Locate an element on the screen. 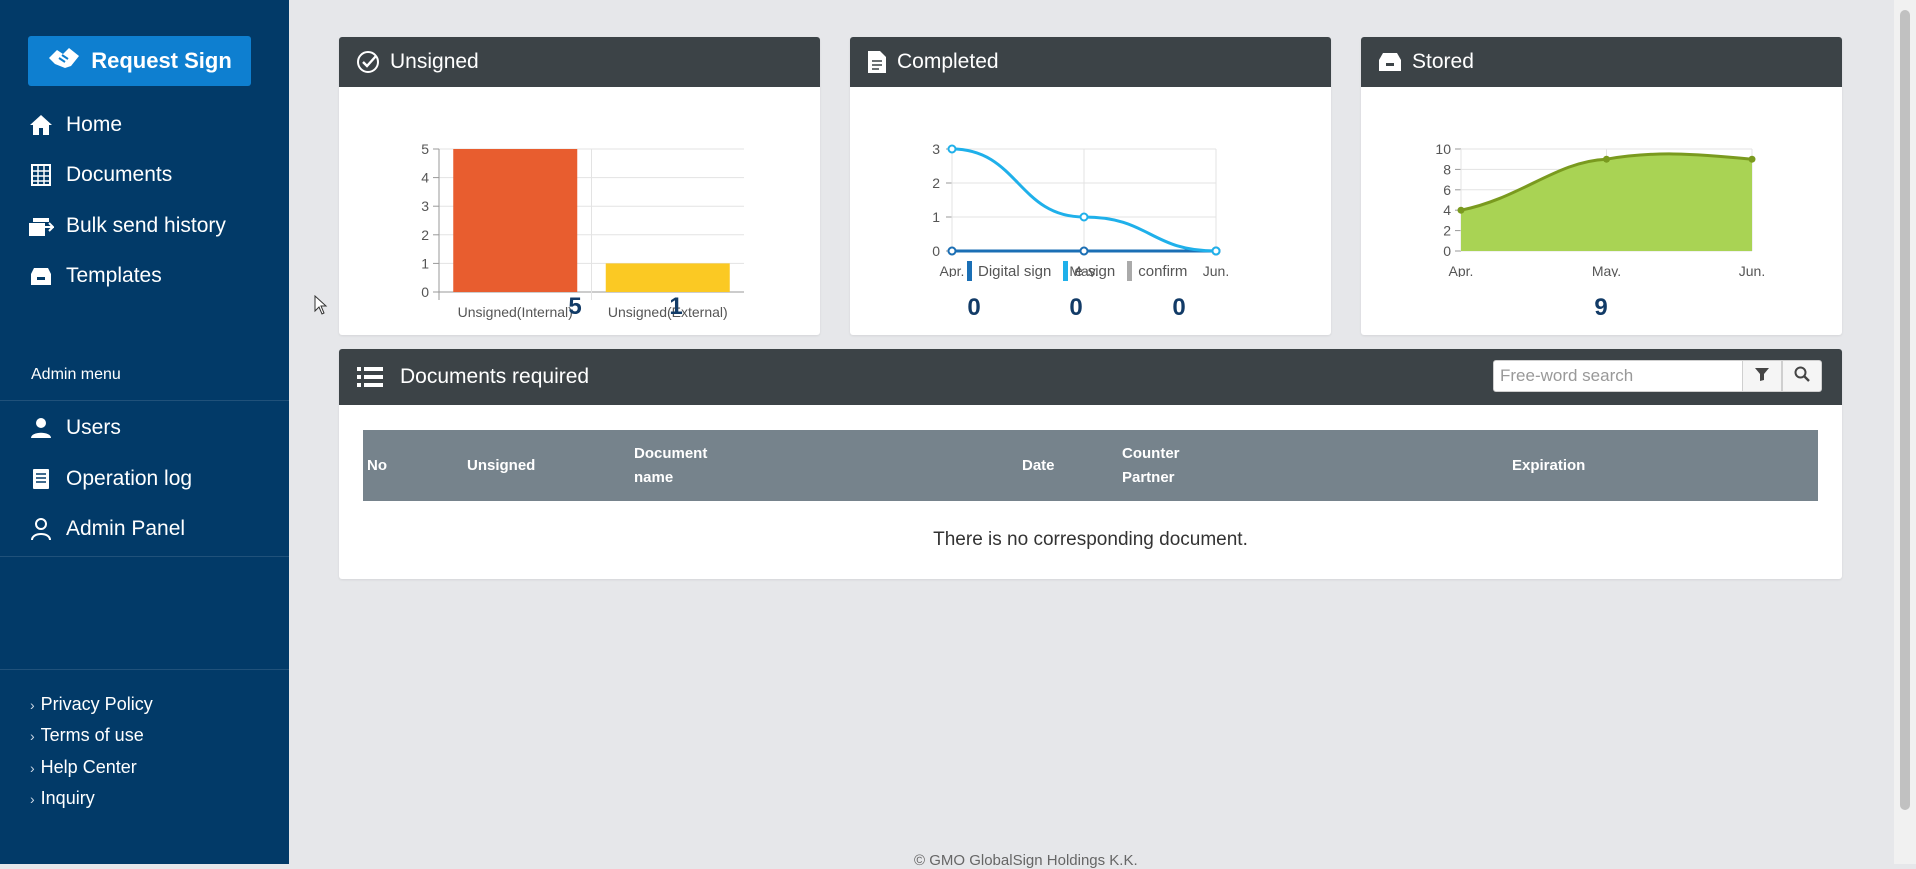 The image size is (1916, 869). grid-icon is located at coordinates (41, 175).